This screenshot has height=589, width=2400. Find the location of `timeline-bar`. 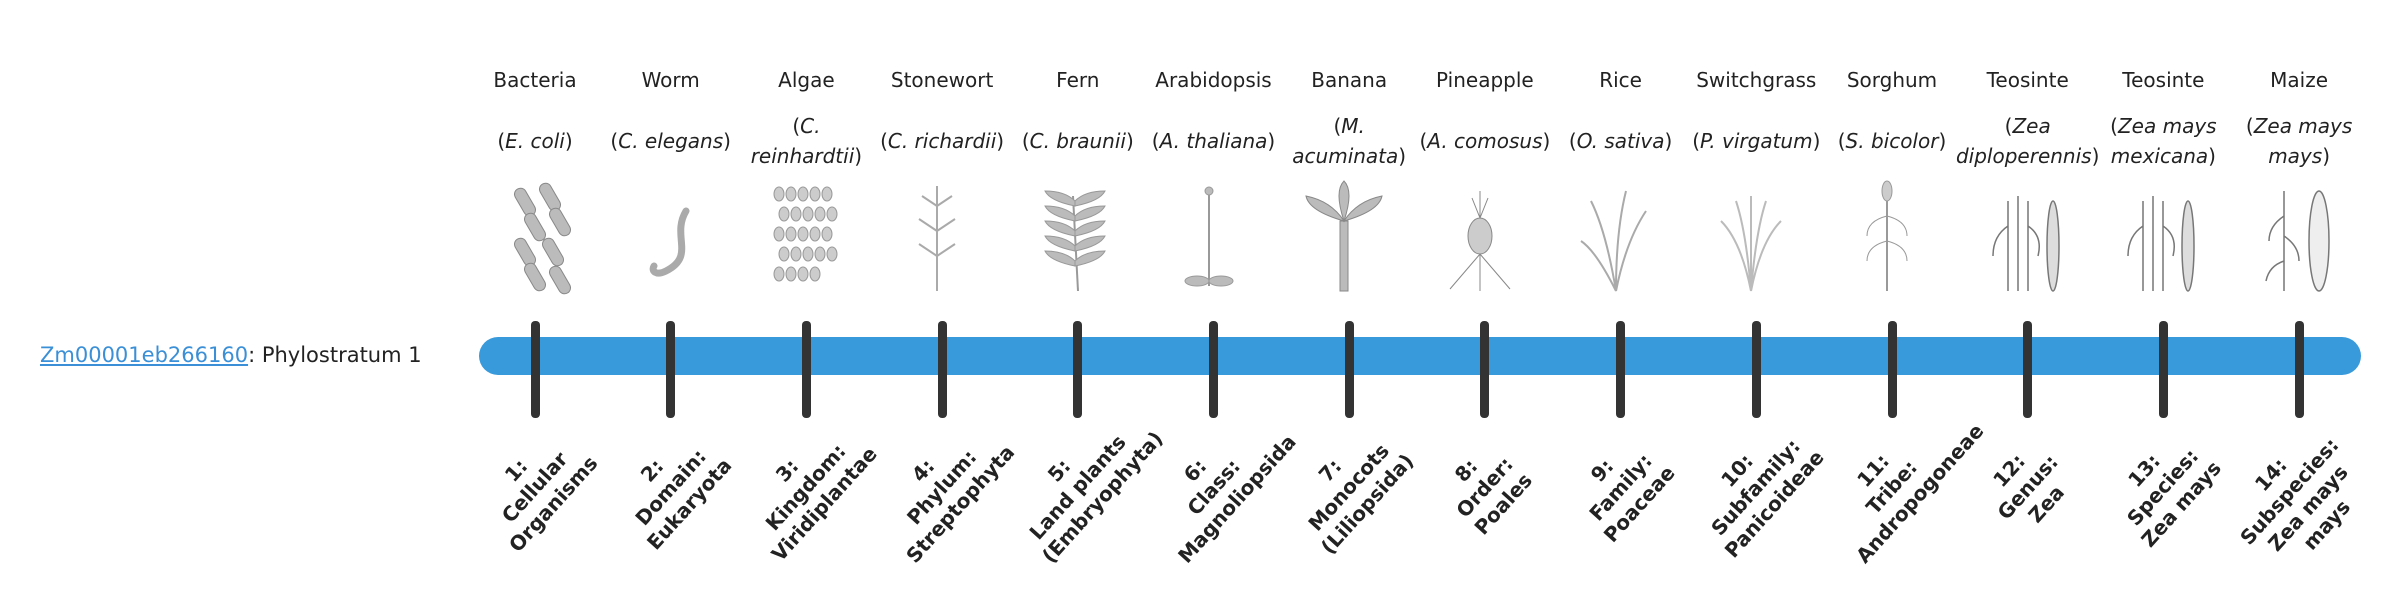

timeline-bar is located at coordinates (1420, 356).